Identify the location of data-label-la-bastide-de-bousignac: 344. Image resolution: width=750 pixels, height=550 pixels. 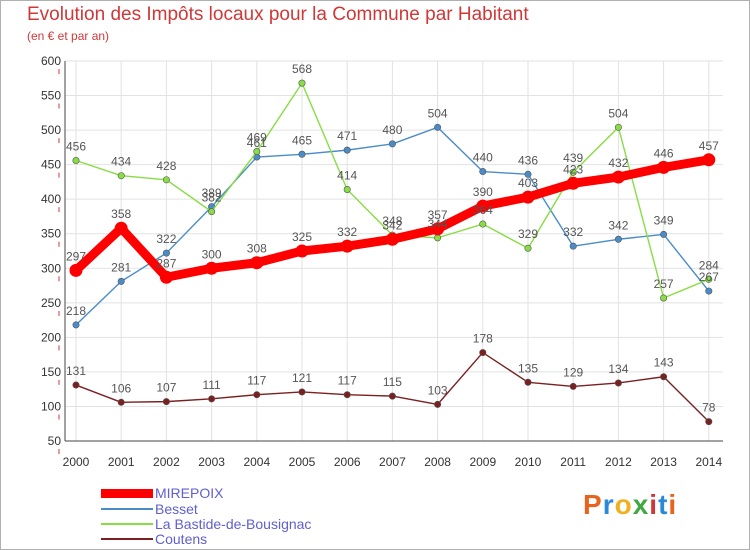
(438, 224).